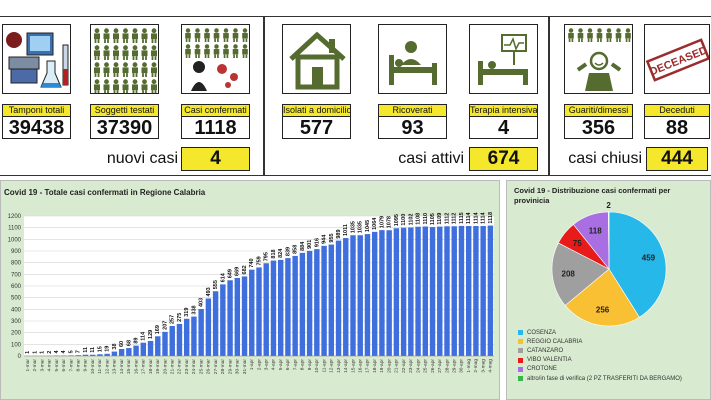  Describe the element at coordinates (274, 365) in the screenshot. I see `x-tick-label: 4-apr` at that location.